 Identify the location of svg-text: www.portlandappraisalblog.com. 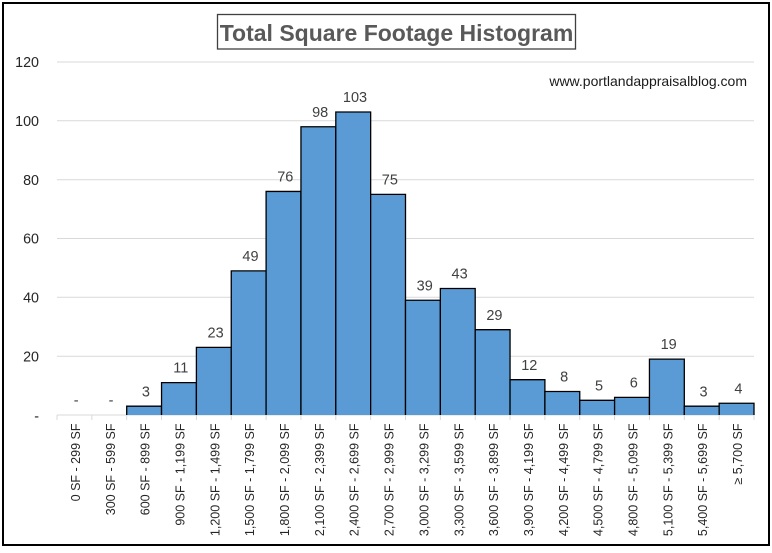
(647, 81).